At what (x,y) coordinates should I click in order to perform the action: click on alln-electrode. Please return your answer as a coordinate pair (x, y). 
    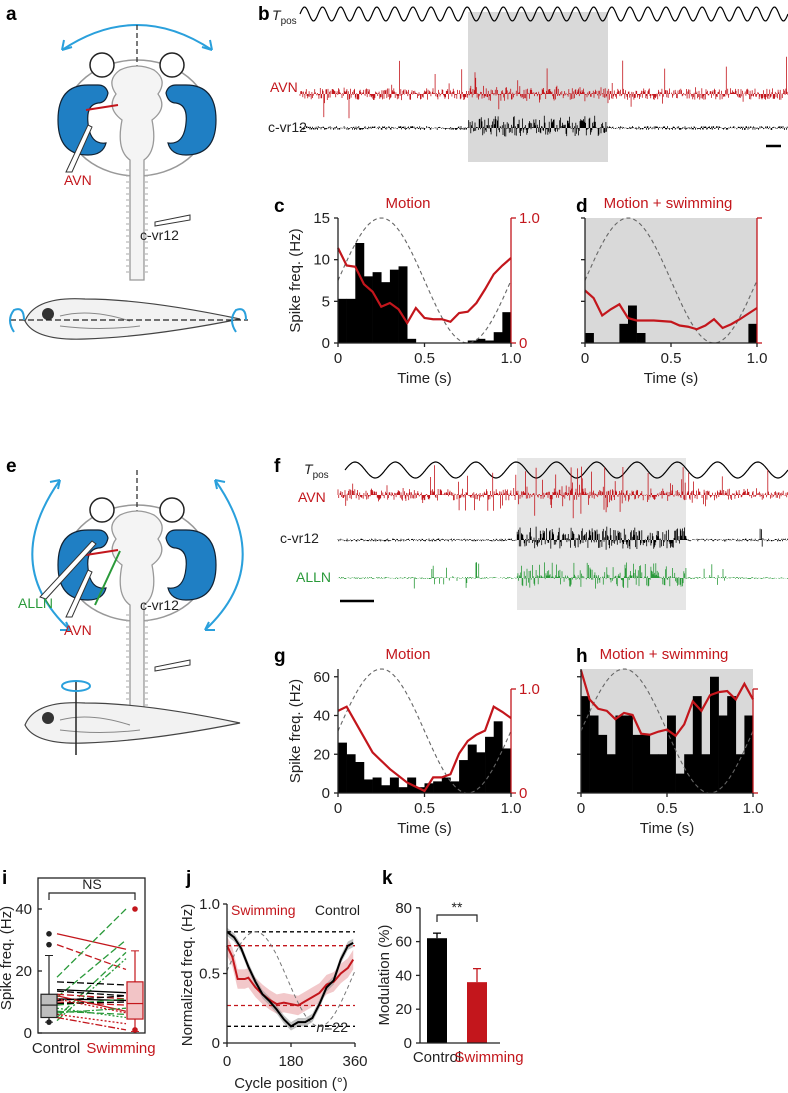
    Looking at the image, I should click on (68, 570).